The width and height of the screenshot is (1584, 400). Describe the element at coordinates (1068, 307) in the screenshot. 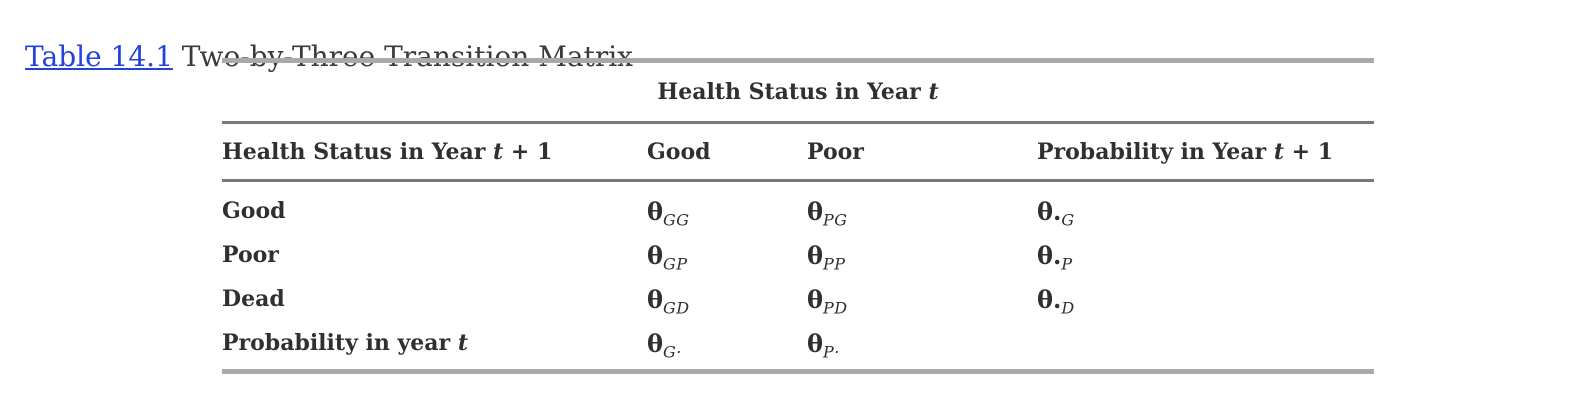

I see `theta-subscript: D` at that location.